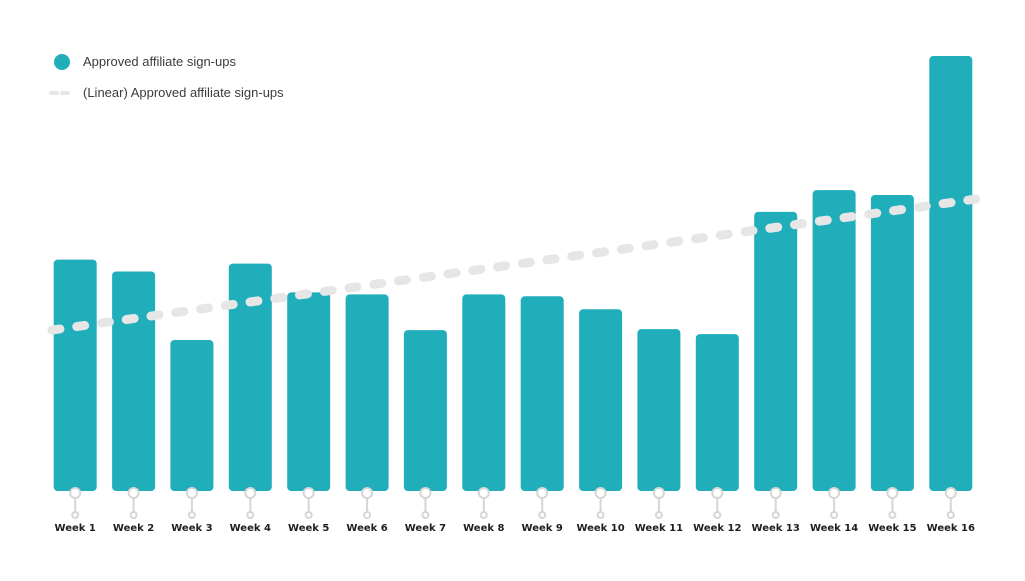 The image size is (1025, 581). I want to click on x-tick-label-13: Week 13, so click(776, 528).